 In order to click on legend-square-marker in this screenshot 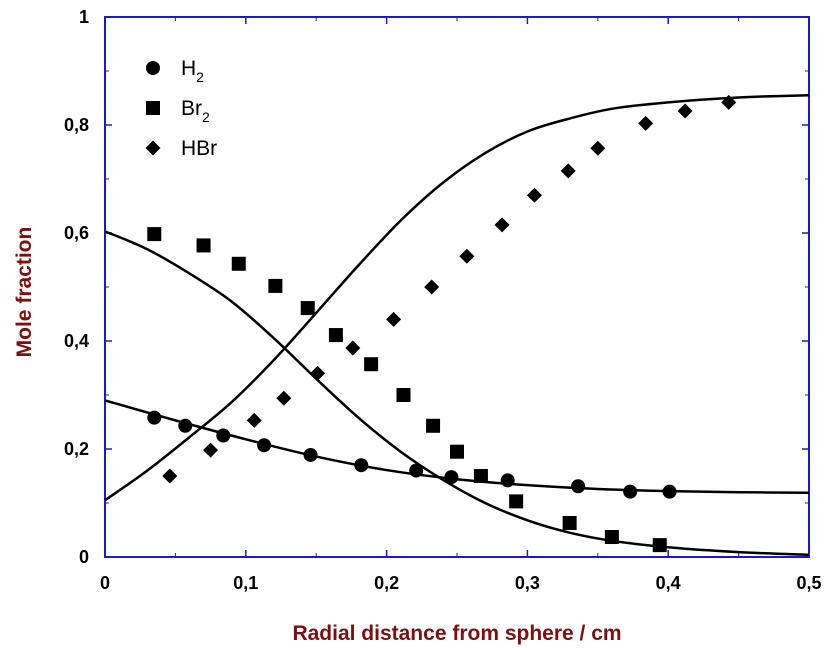, I will do `click(153, 108)`.